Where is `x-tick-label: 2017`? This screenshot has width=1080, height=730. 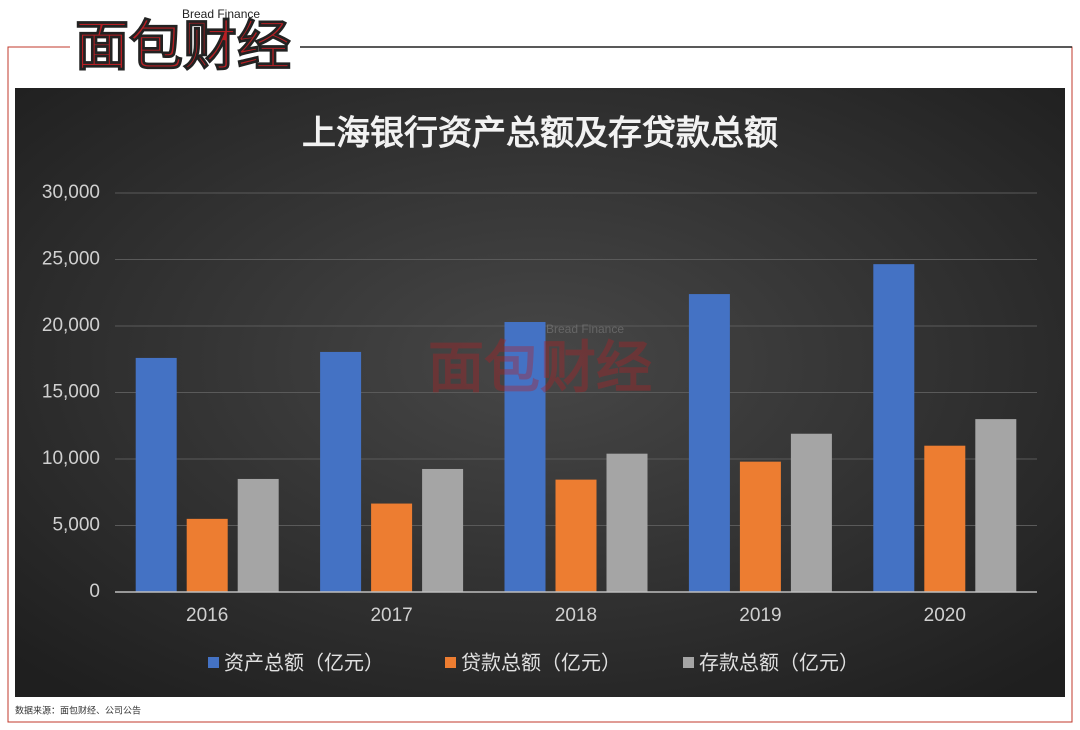 x-tick-label: 2017 is located at coordinates (391, 615).